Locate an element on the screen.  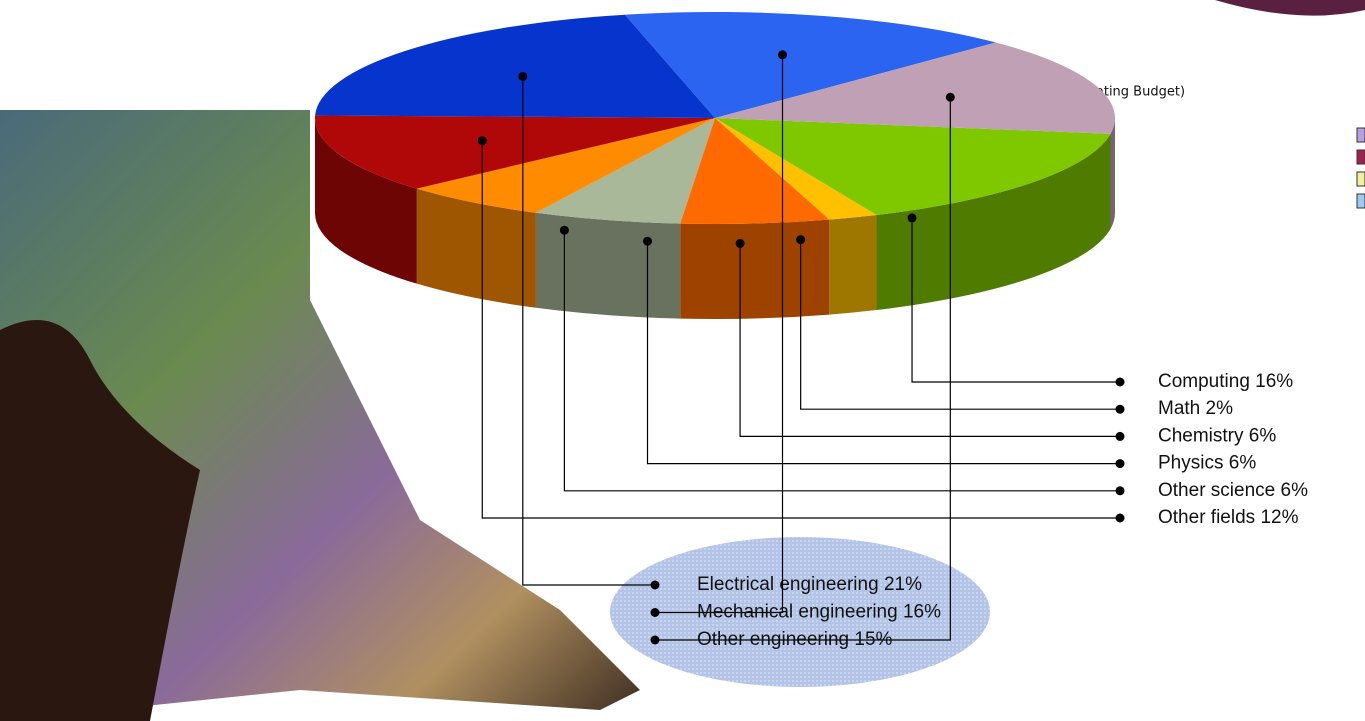
label-bubble is located at coordinates (800, 612).